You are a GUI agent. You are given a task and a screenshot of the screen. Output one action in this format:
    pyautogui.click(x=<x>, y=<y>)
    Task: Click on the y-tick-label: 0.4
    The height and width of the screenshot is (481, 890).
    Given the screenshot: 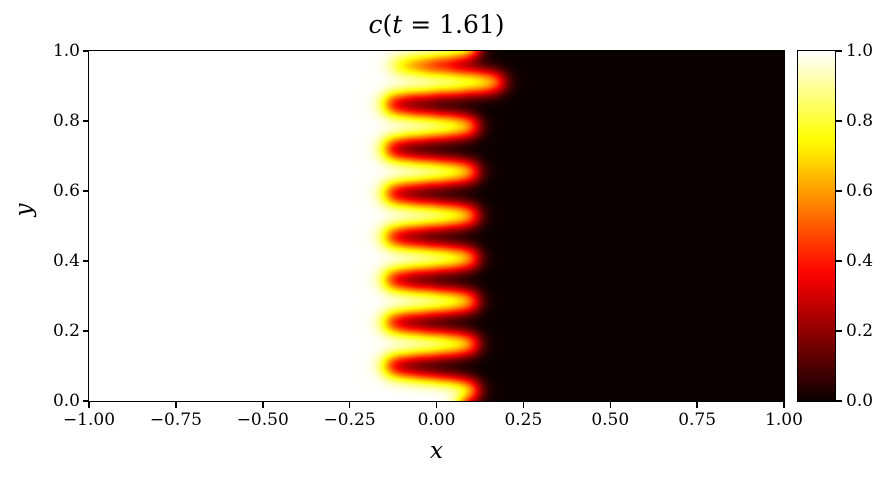 What is the action you would take?
    pyautogui.click(x=66, y=261)
    